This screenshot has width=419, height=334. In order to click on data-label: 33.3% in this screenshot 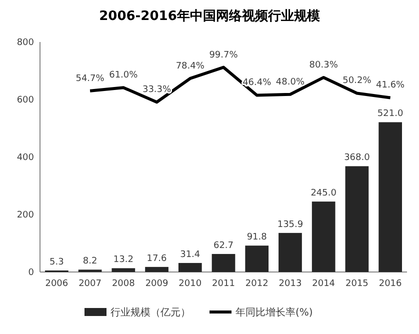, I will do `click(157, 90)`.